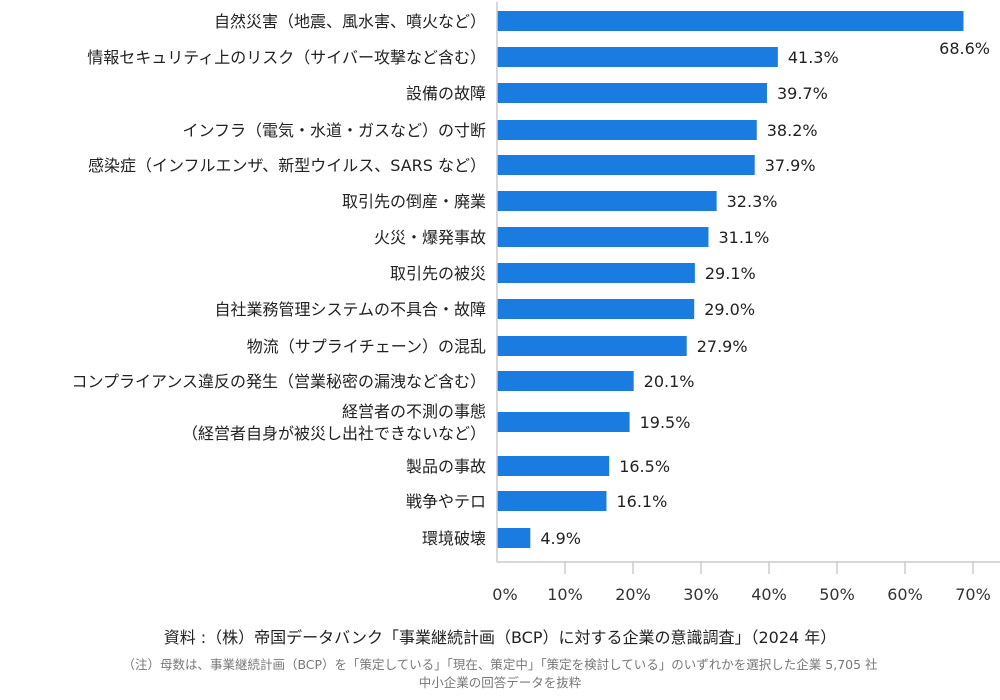 This screenshot has width=1000, height=700. Describe the element at coordinates (730, 273) in the screenshot. I see `data-label: 29.1%` at that location.